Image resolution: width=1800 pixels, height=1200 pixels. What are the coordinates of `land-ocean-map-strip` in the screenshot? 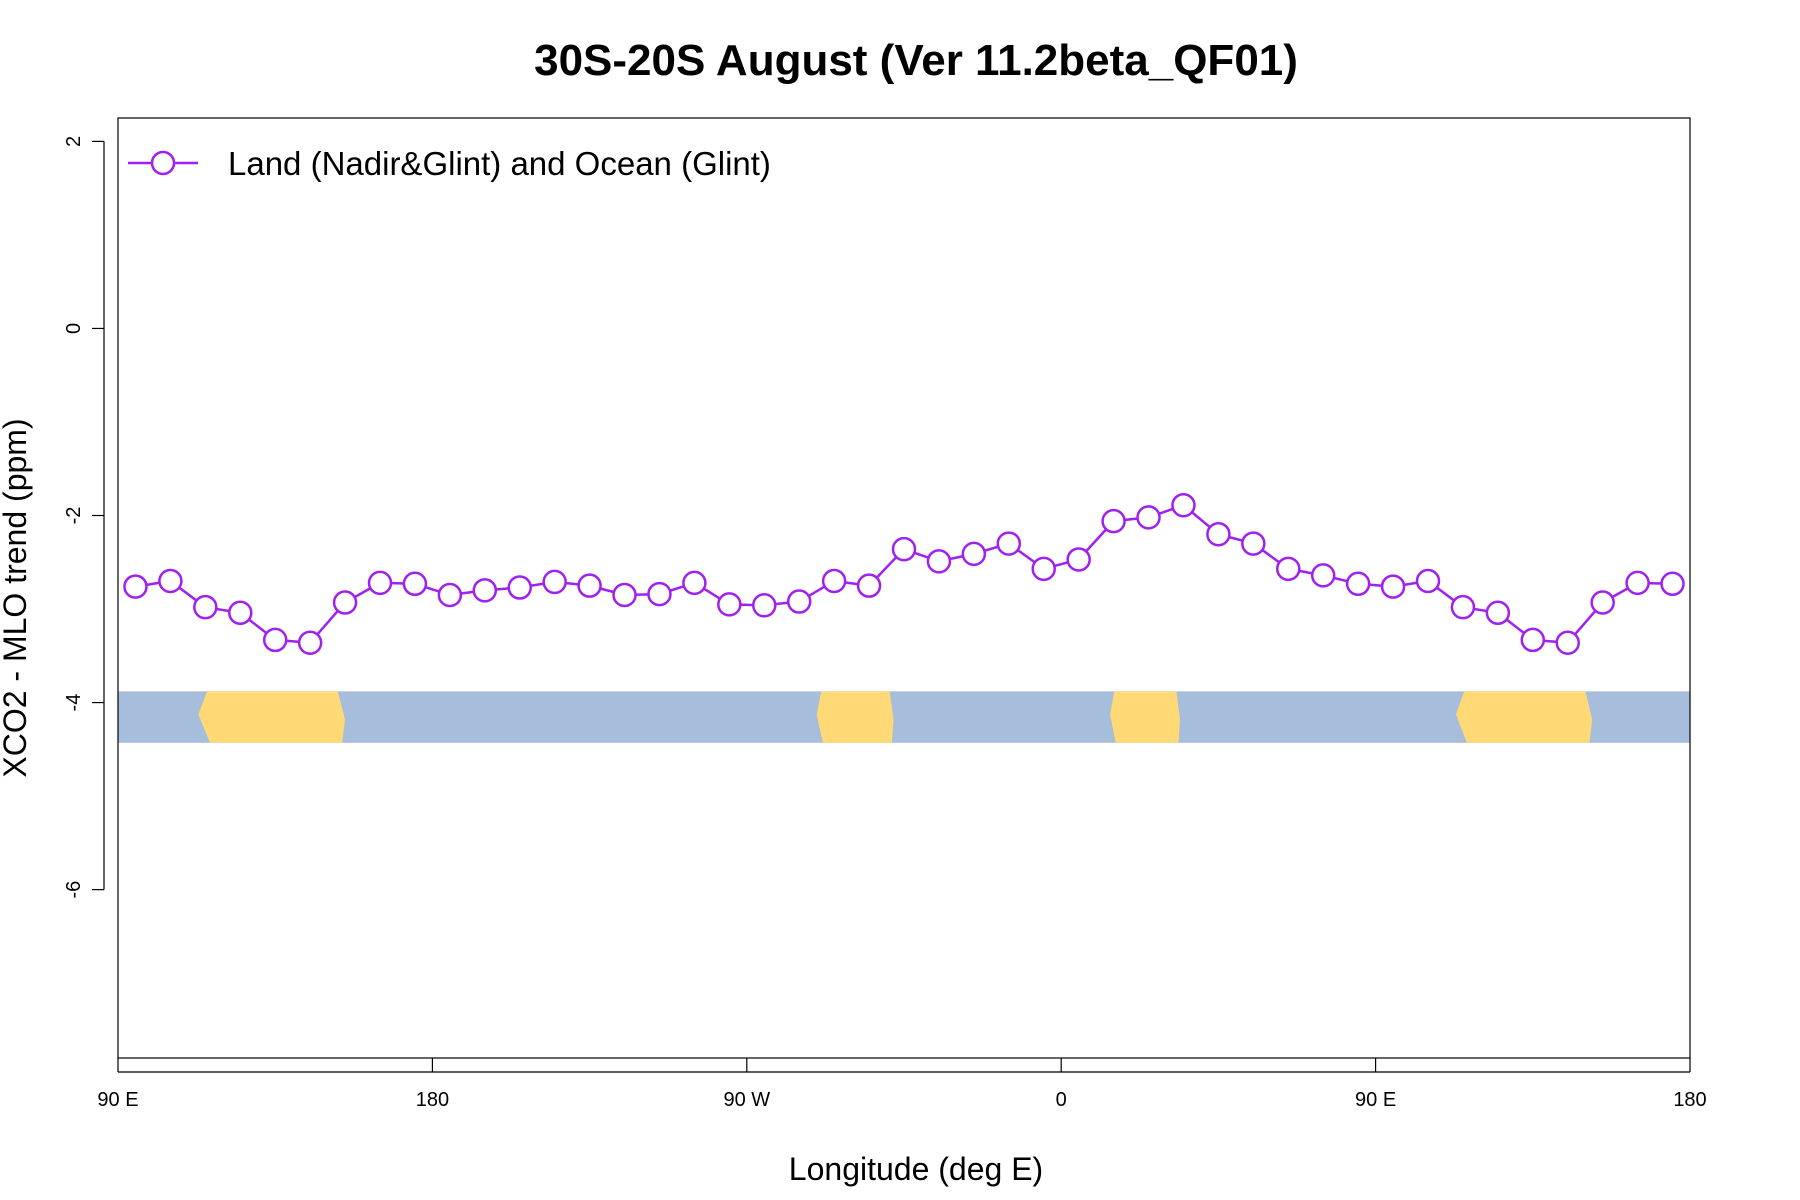 It's located at (904, 717).